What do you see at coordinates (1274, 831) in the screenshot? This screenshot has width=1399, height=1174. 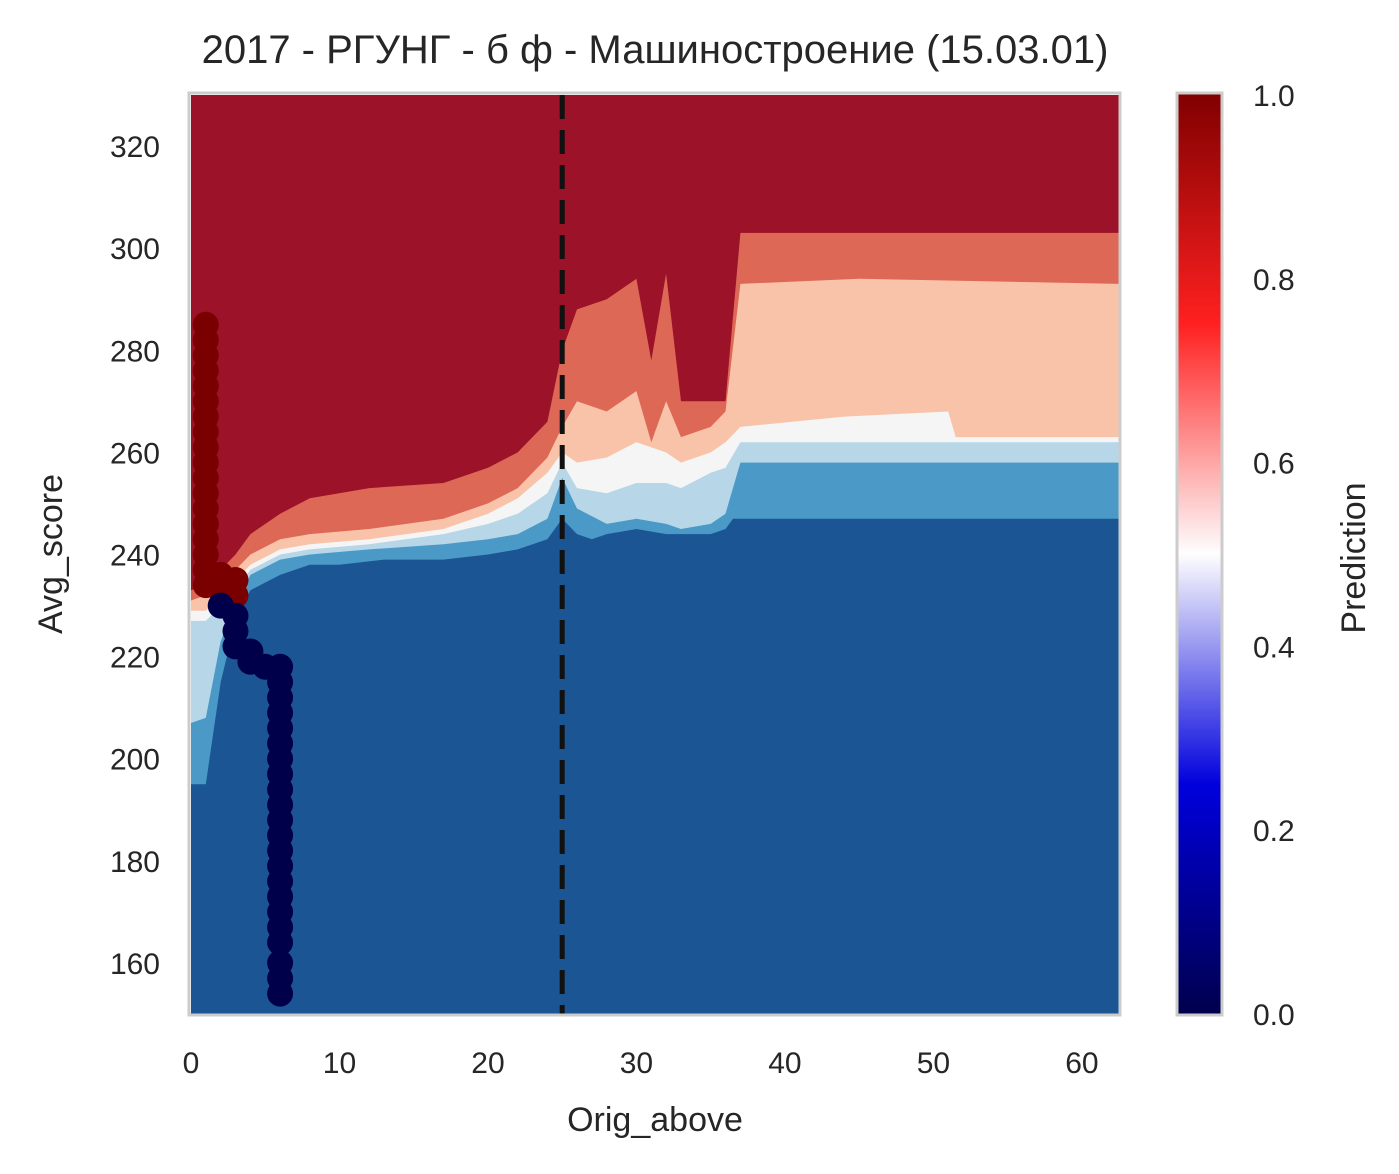 I see `colorbar-tick-label: 0.2` at bounding box center [1274, 831].